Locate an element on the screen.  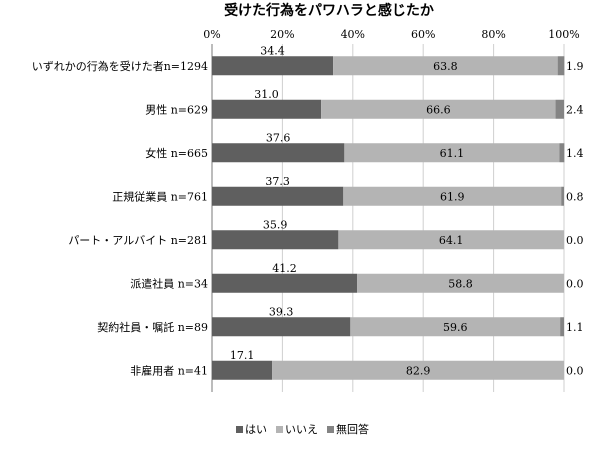
data-label: 58.8 is located at coordinates (460, 283).